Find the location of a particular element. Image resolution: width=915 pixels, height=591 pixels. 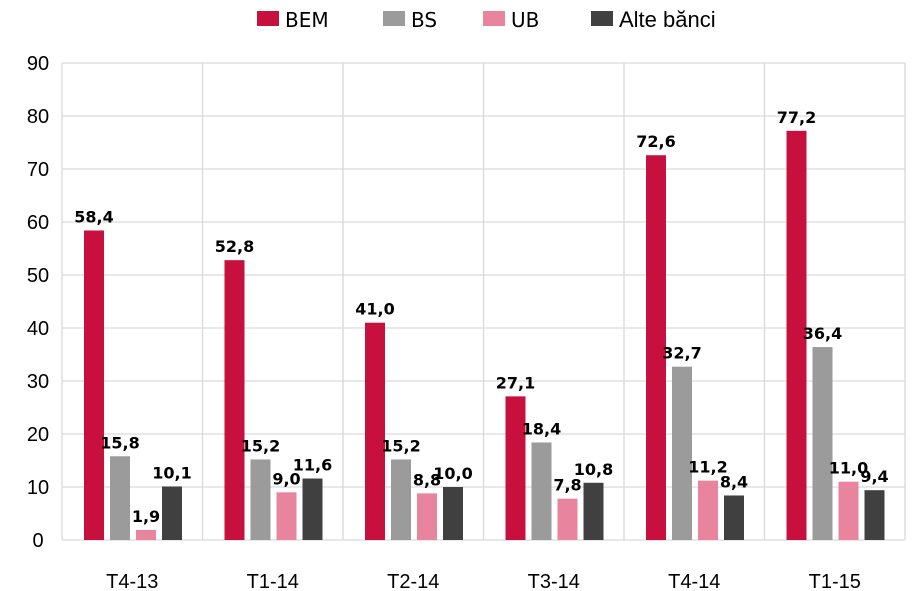

x-axis-ticks: T4-13 T1-14 T2-14 T3-14 T4-14 T1-15 is located at coordinates (483, 581).